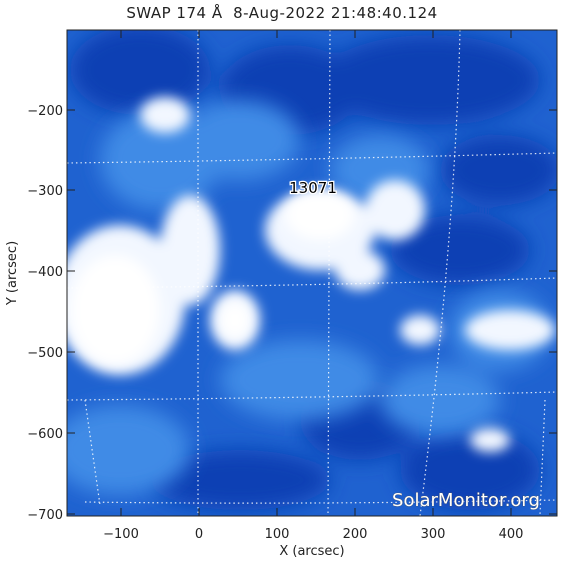  I want to click on x-axis-label: X (arcsec), so click(311, 551).